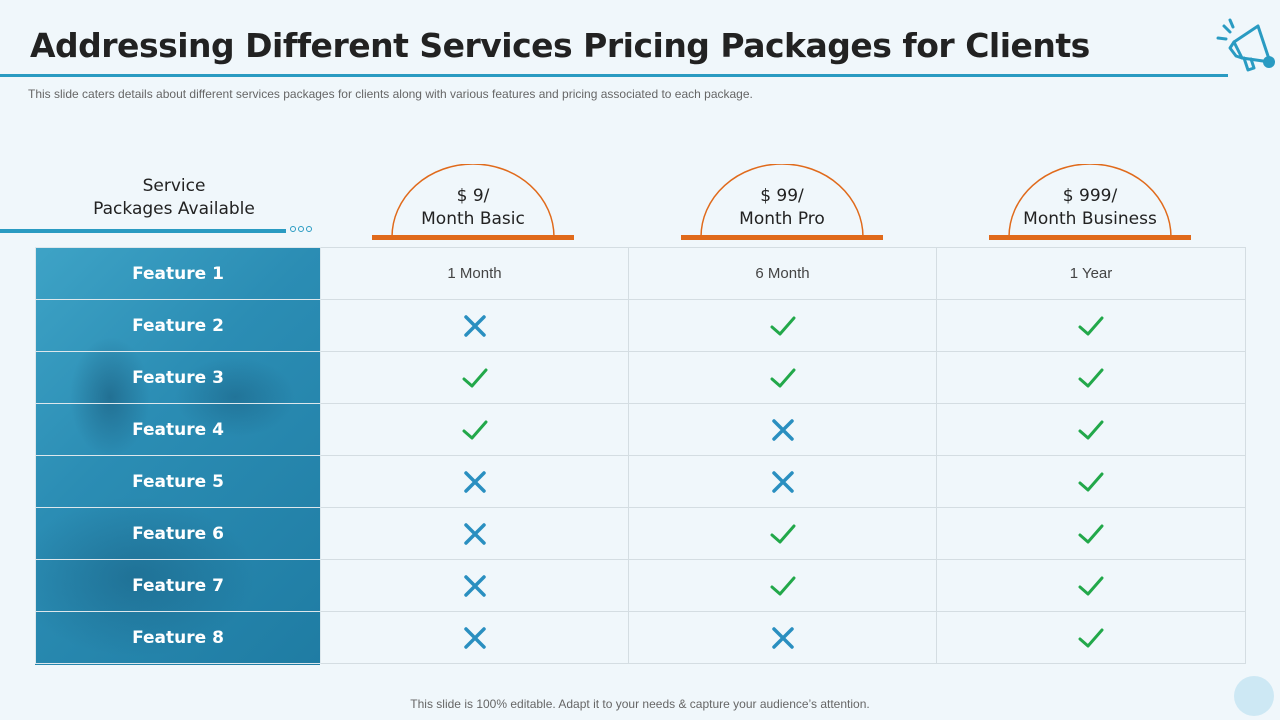 The height and width of the screenshot is (720, 1280). Describe the element at coordinates (178, 585) in the screenshot. I see `feature-label: Feature 7` at that location.